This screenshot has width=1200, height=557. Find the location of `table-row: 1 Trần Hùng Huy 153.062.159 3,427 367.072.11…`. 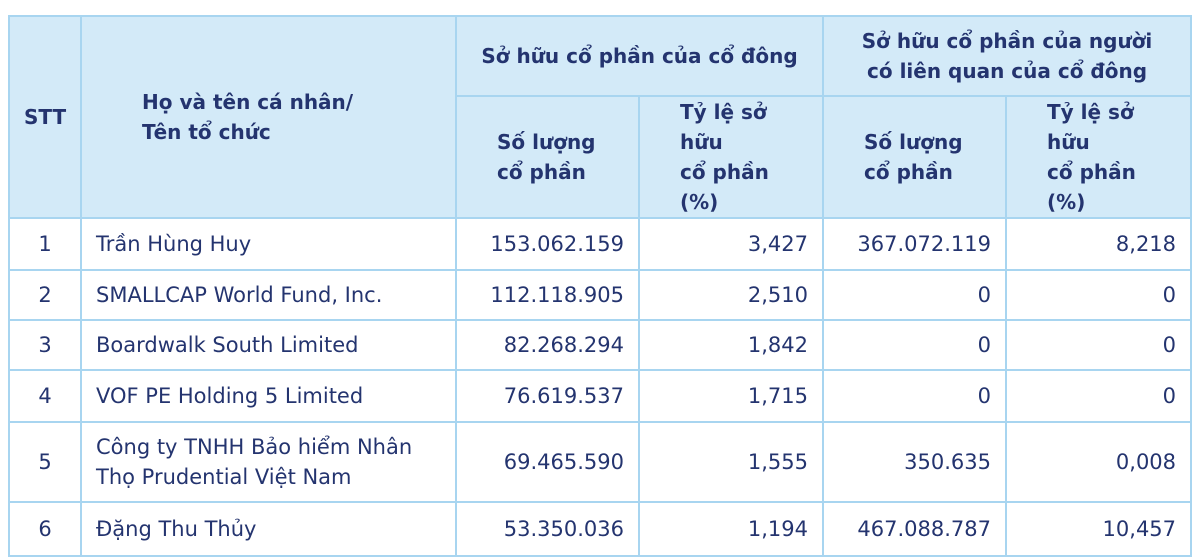

table-row: 1 Trần Hùng Huy 153.062.159 3,427 367.072.11… is located at coordinates (600, 244).